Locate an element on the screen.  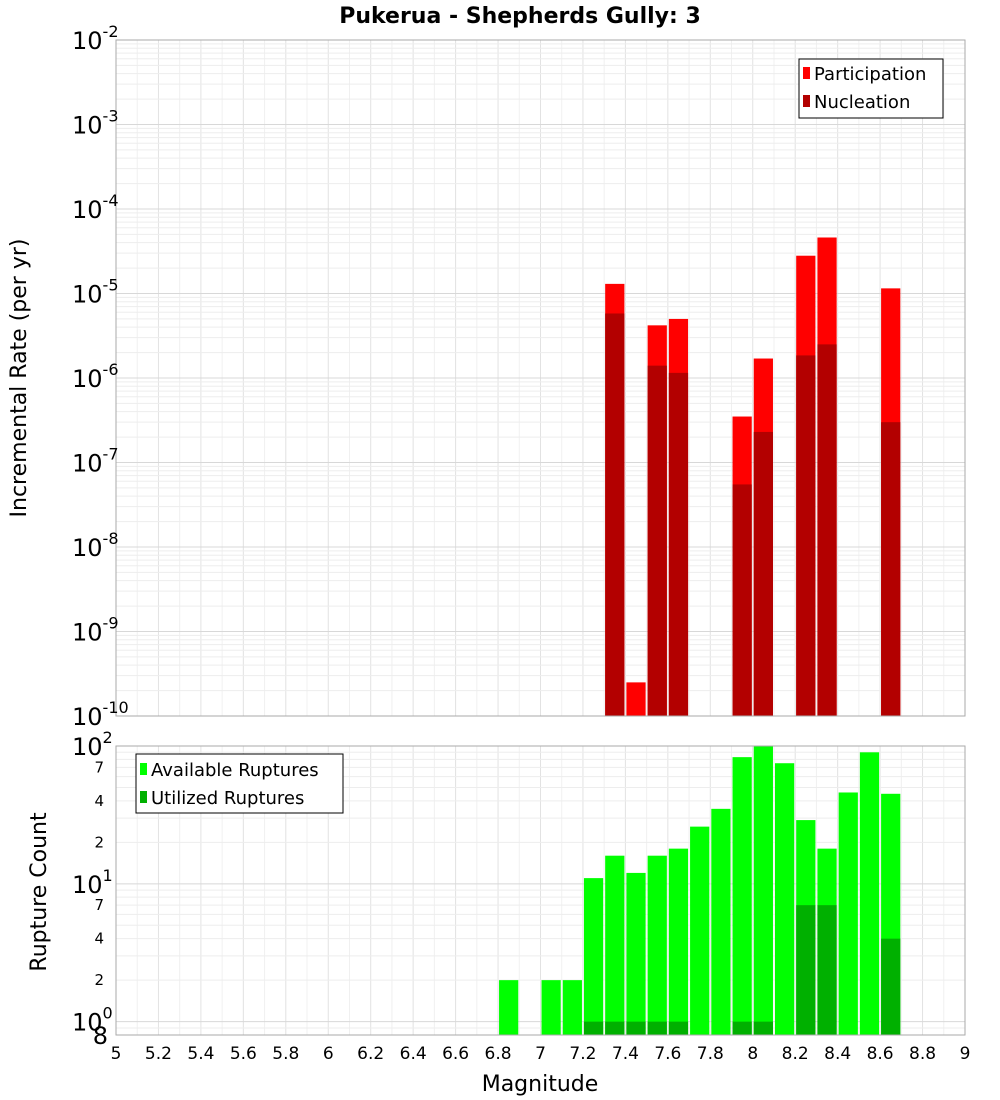
top-y-tick-label: 10⁻⁹ is located at coordinates (95, 630).